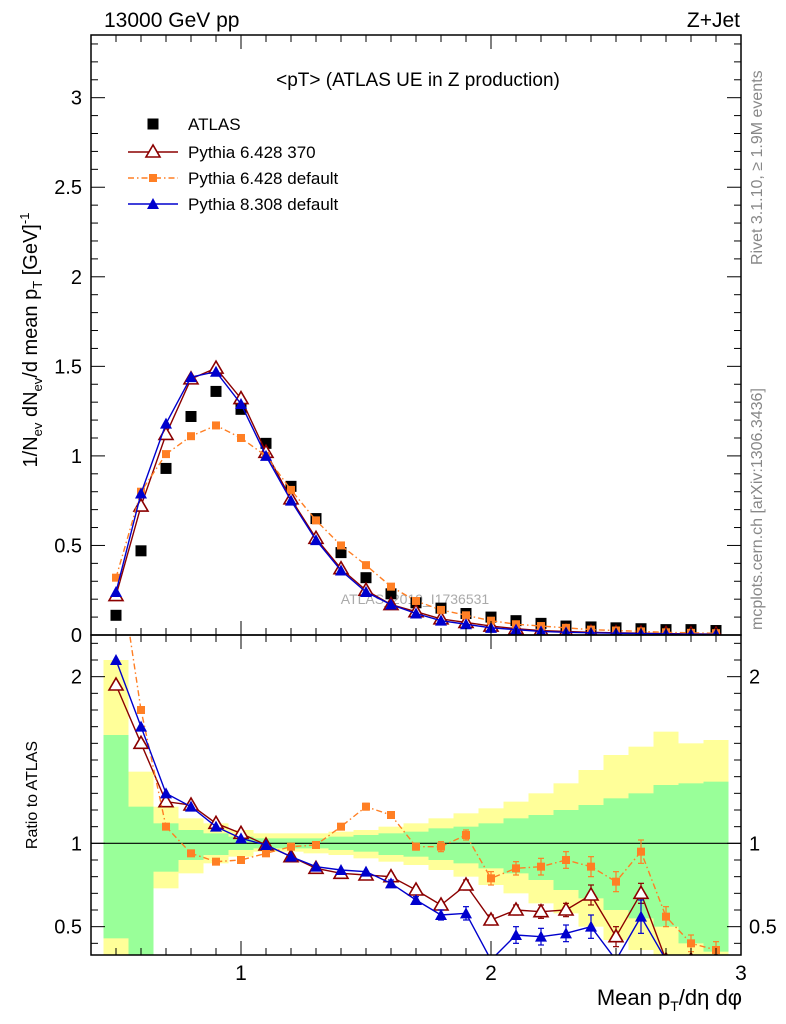 This screenshot has width=786, height=1024. I want to click on legend-entry: ATLAS, so click(194, 124).